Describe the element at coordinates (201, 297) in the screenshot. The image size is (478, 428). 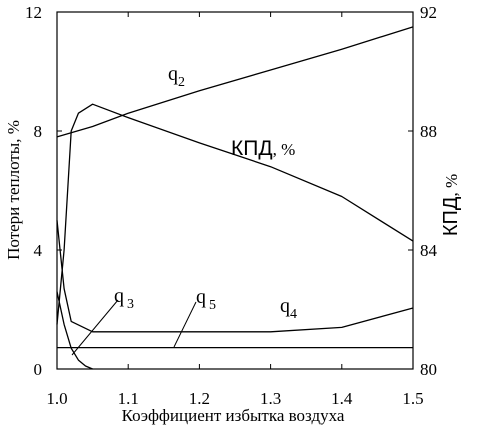
I see `series-label-q5-main: q` at that location.